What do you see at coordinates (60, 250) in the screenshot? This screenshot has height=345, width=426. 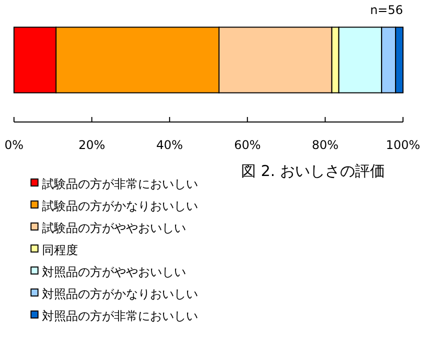 I see `legend-label: 同程度` at bounding box center [60, 250].